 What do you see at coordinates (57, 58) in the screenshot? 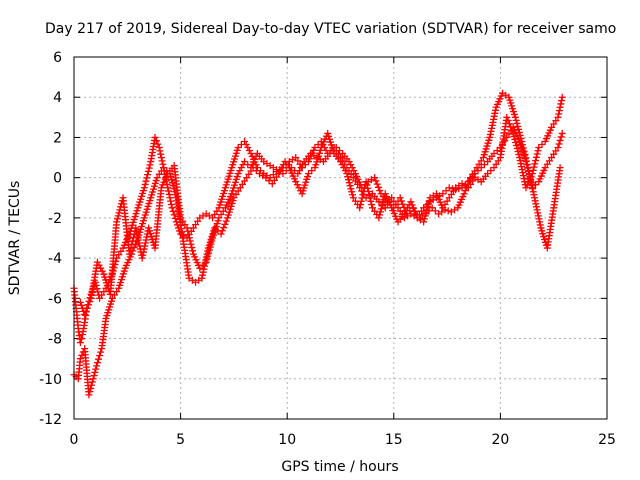
I see `y-tick-label: 6` at bounding box center [57, 58].